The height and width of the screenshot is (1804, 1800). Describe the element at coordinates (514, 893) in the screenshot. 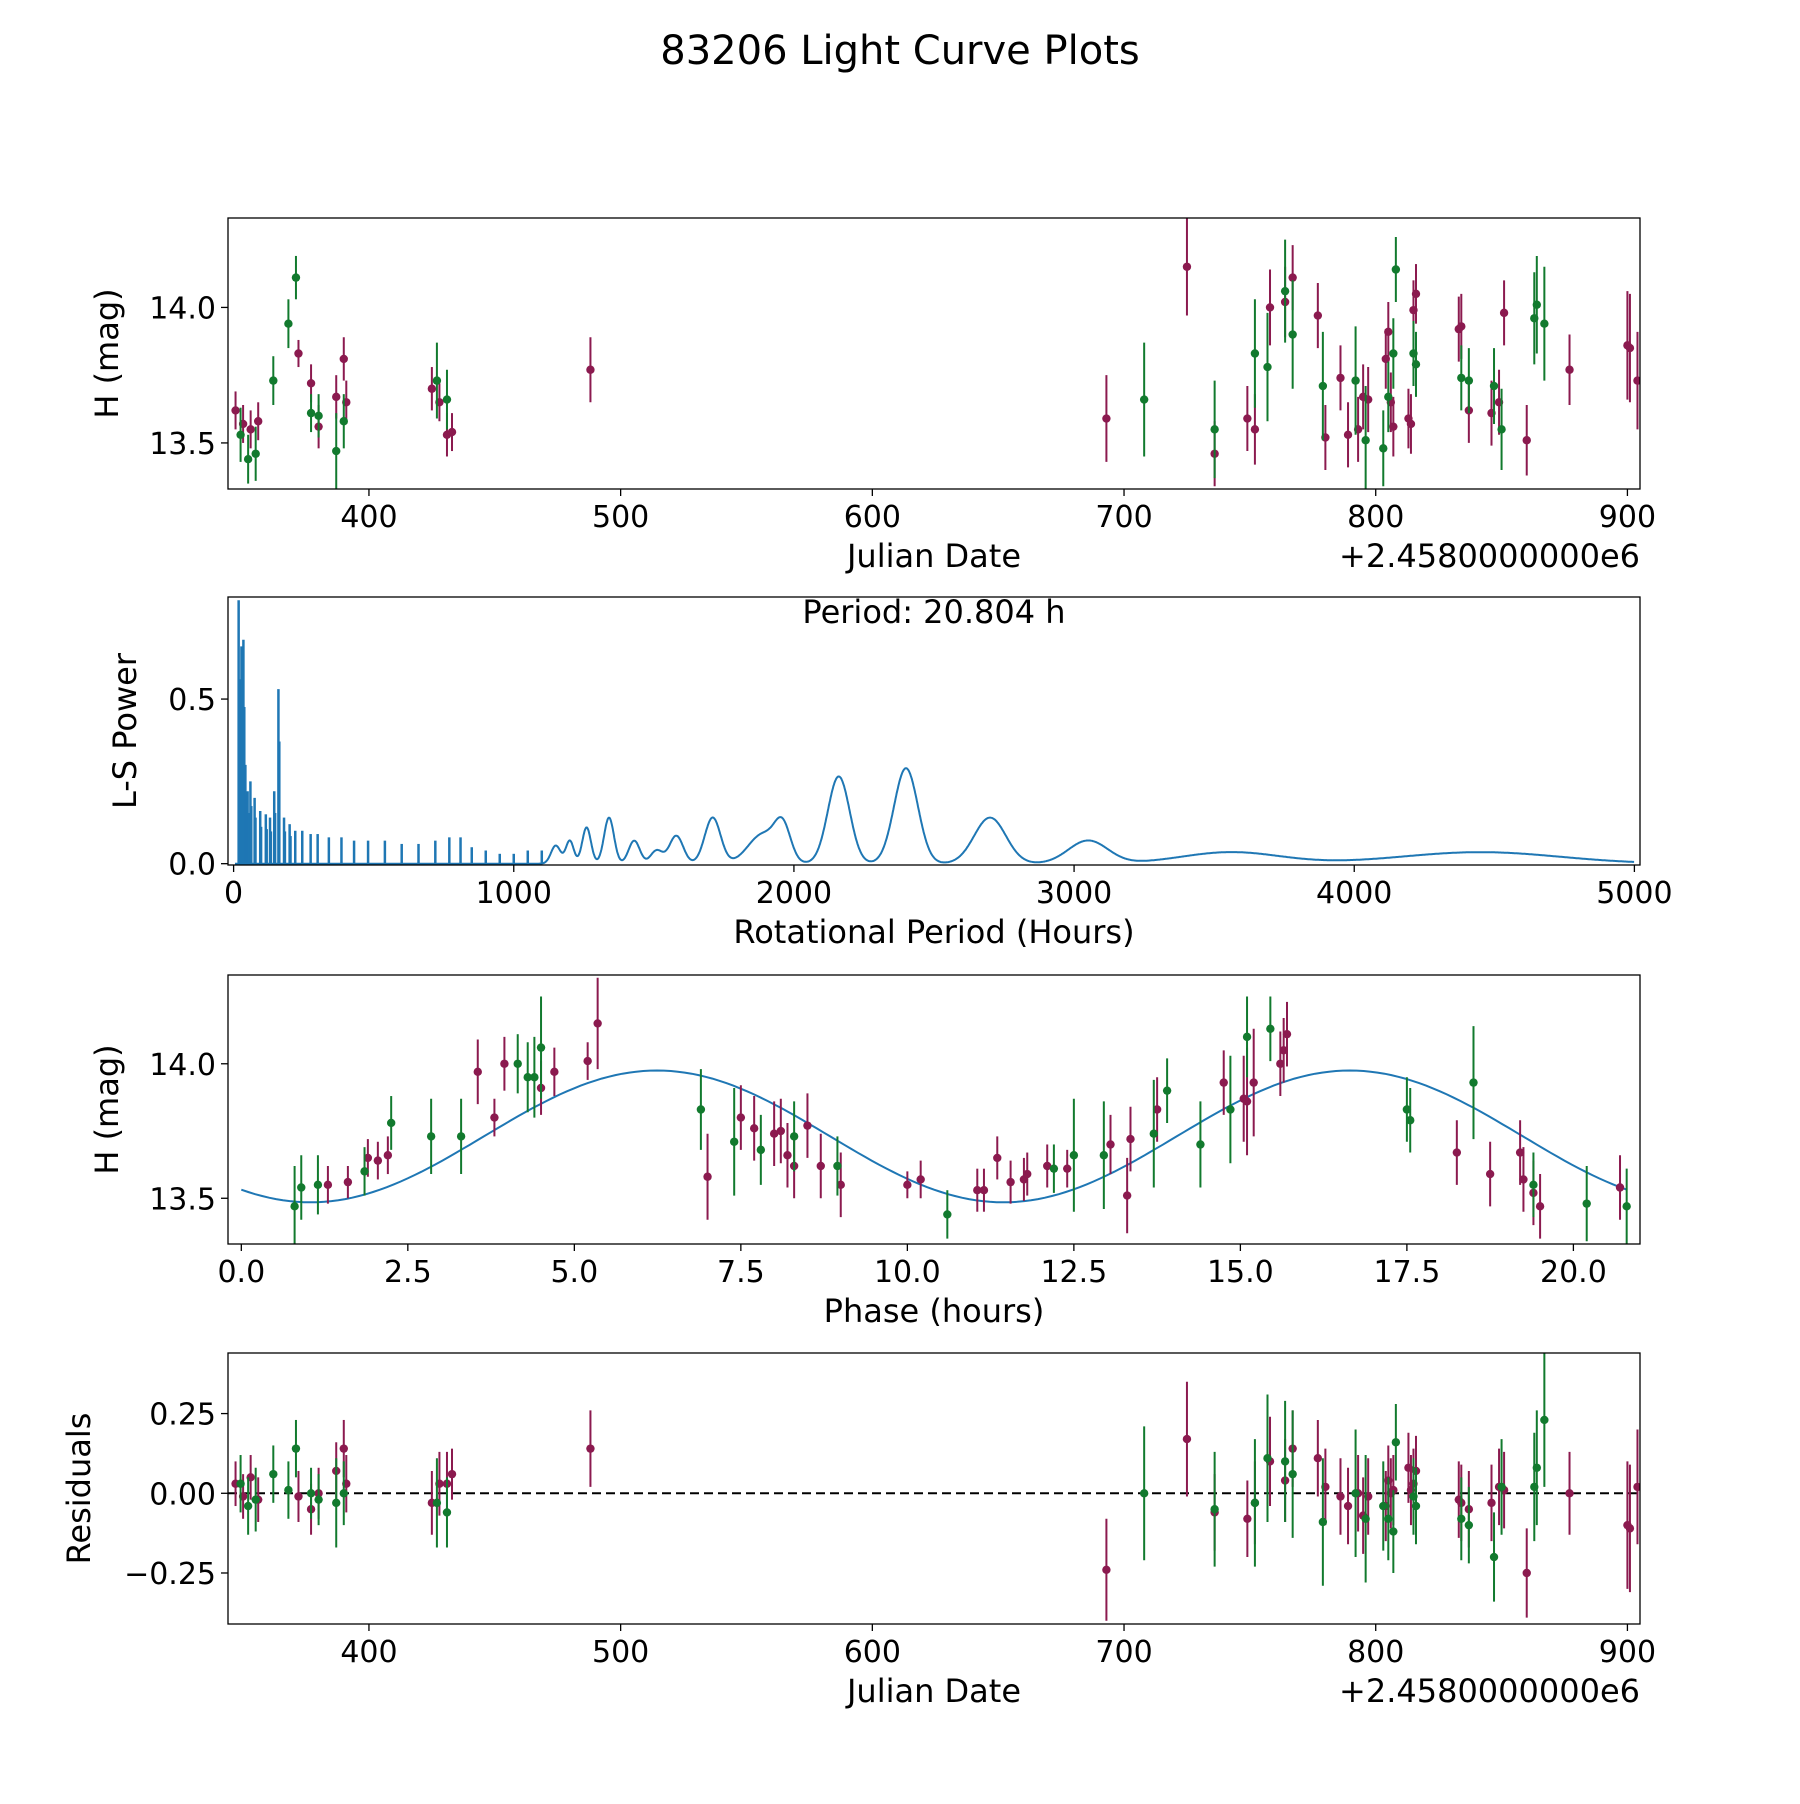

I see `x-tick-label: 1000` at that location.